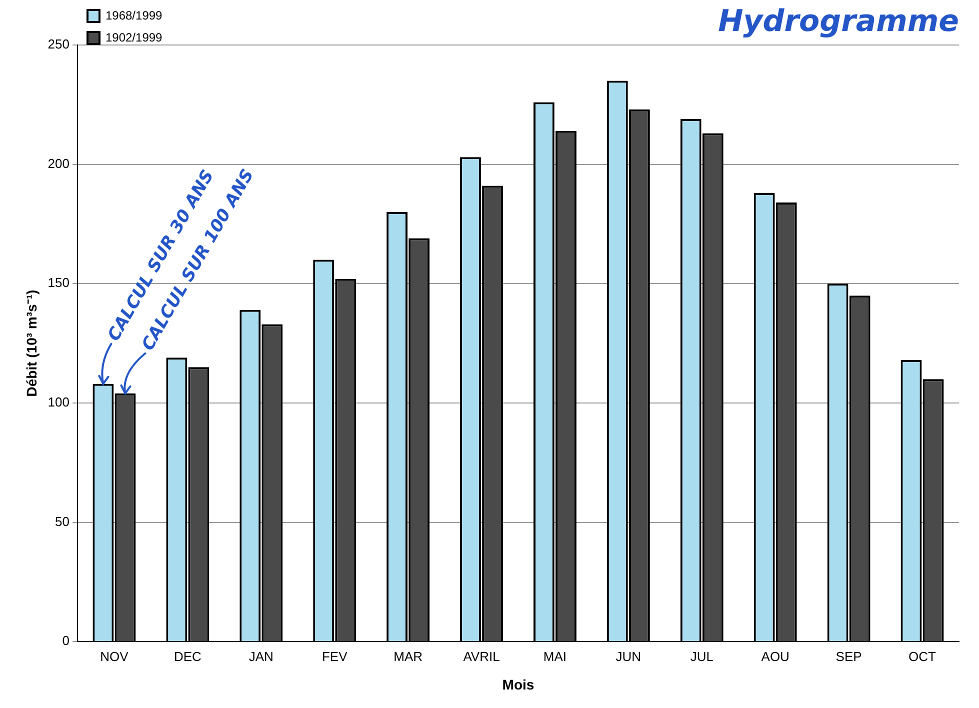 This screenshot has height=708, width=979. Describe the element at coordinates (555, 656) in the screenshot. I see `x-tick-label: MAI` at that location.